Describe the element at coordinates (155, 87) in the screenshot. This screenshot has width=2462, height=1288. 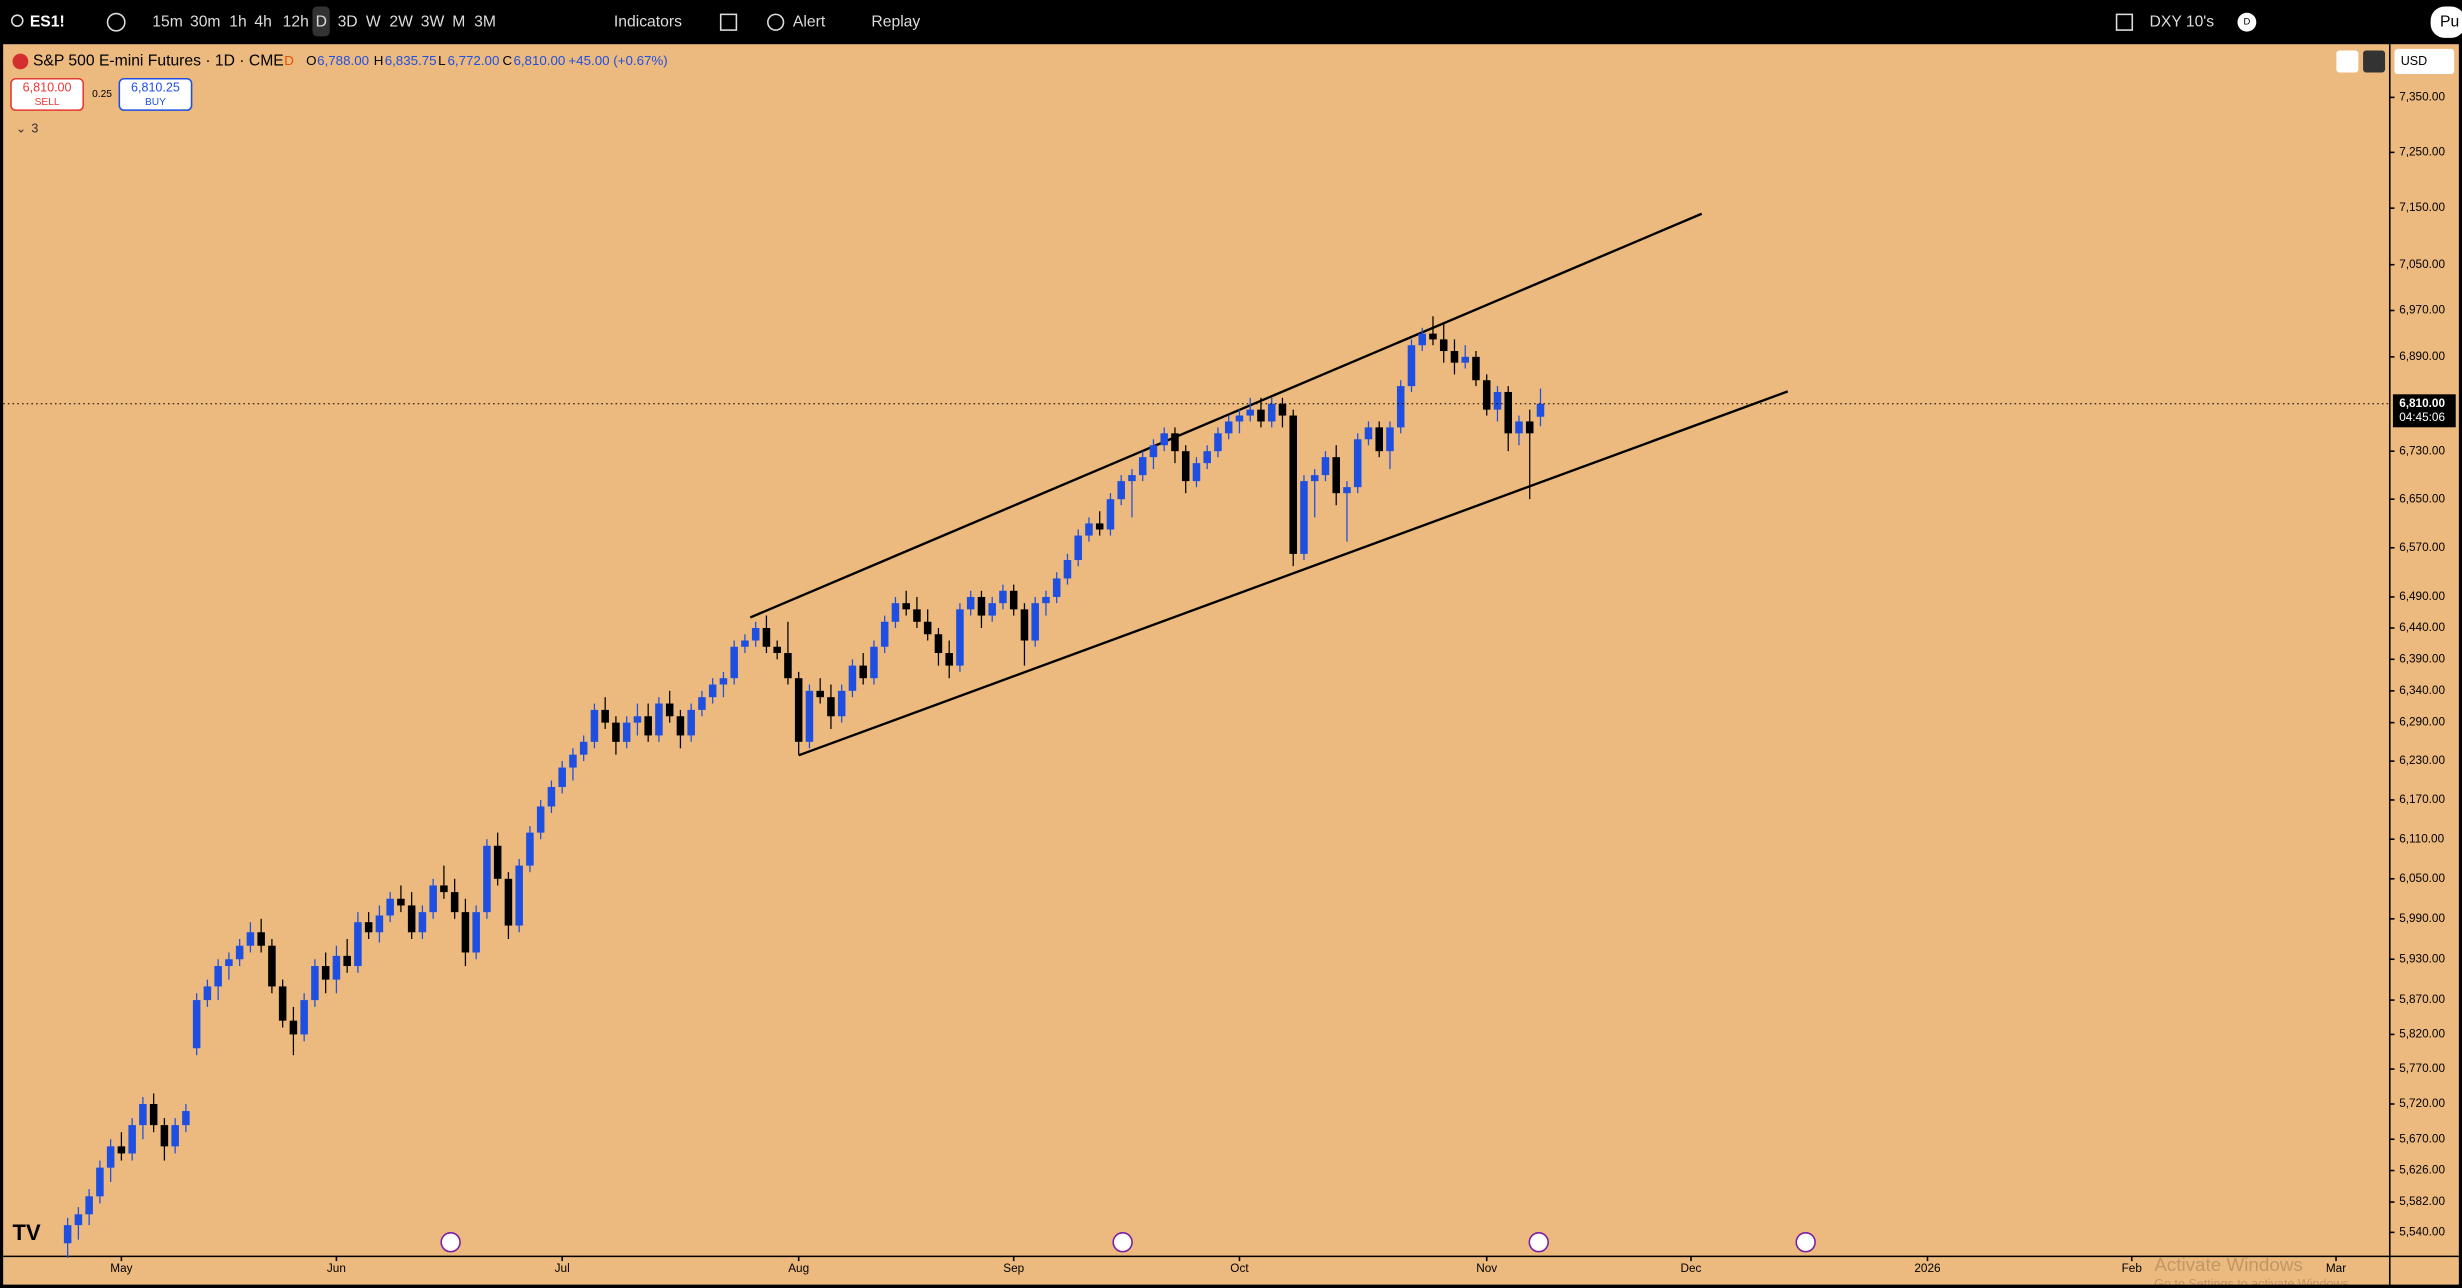
I see `buy-price: 6,810.25` at that location.